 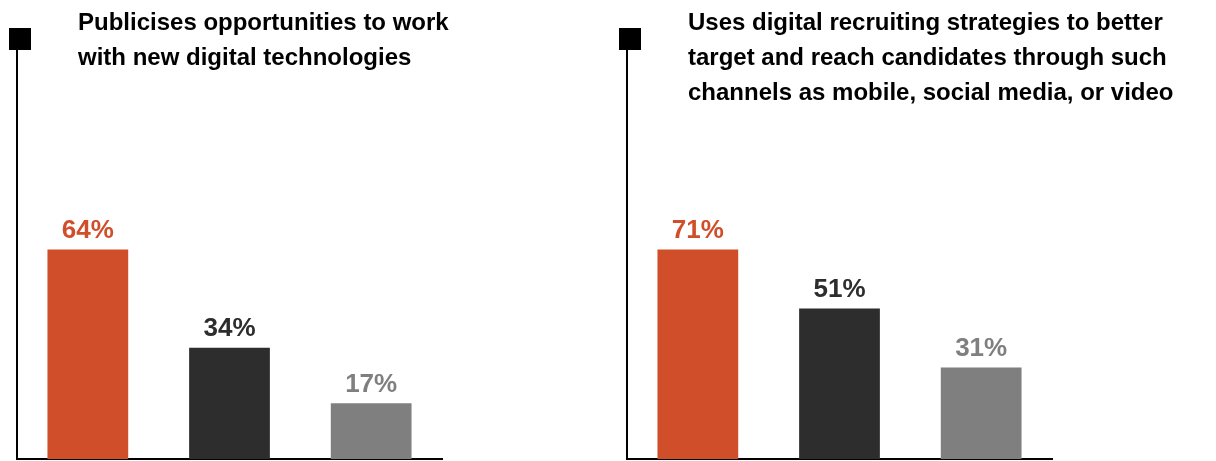 What do you see at coordinates (264, 39) in the screenshot?
I see `chart-title: Publicises opportunities to work with new digital technologies` at bounding box center [264, 39].